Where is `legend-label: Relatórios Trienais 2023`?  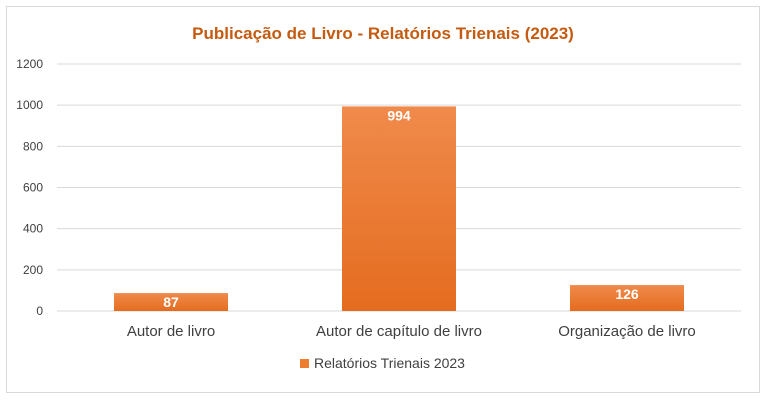 legend-label: Relatórios Trienais 2023 is located at coordinates (389, 363).